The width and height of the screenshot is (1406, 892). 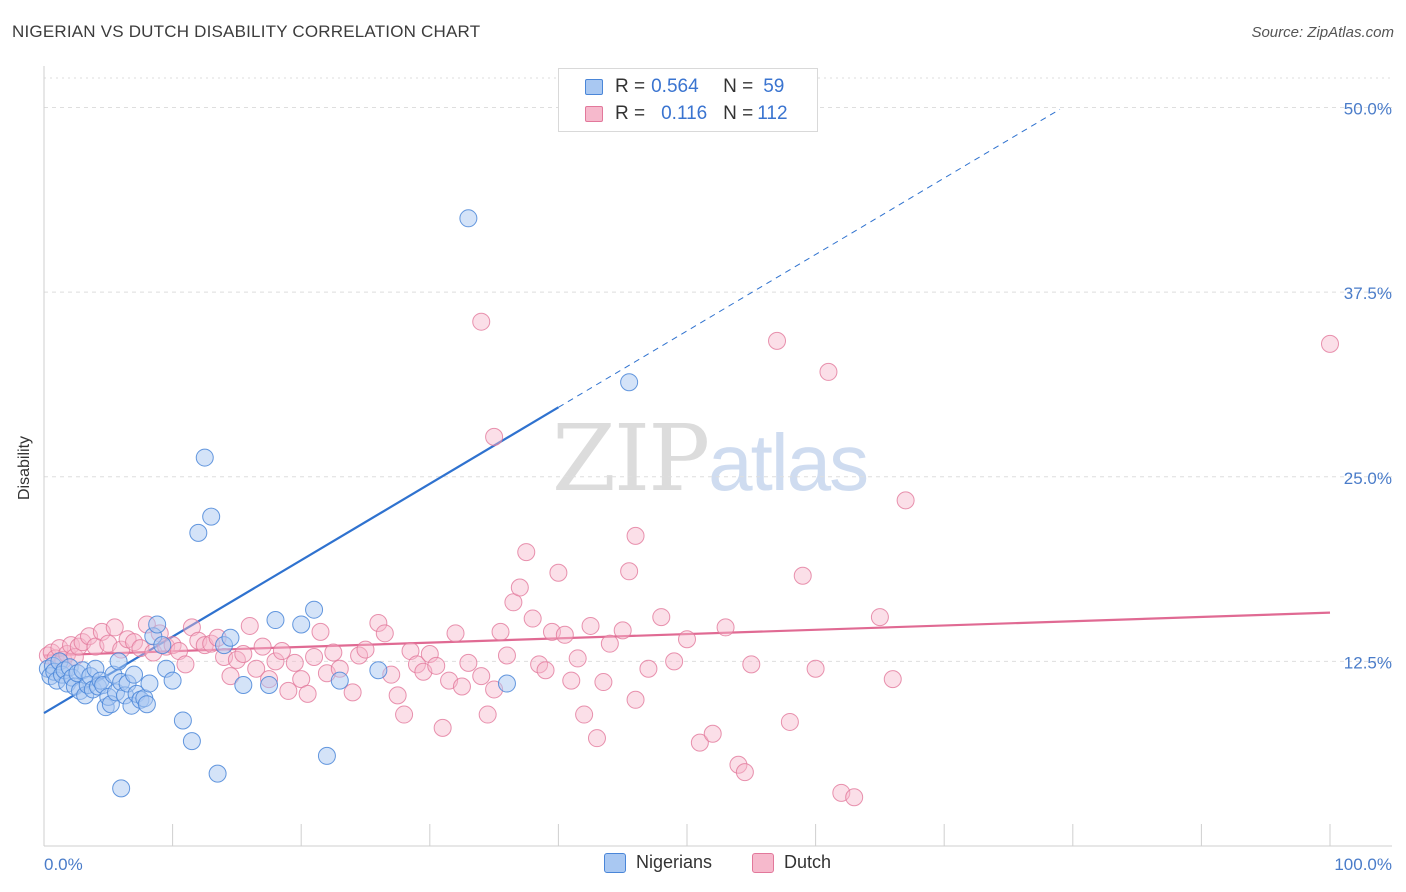 I want to click on dutch-trend-line, so click(x=687, y=634).